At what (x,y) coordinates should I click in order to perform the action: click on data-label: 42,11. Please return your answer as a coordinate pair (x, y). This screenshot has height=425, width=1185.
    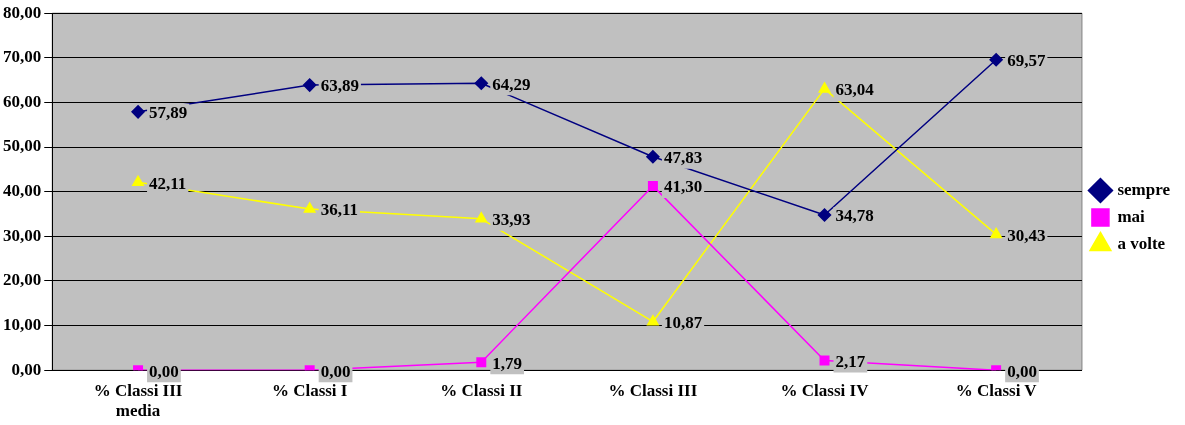
    Looking at the image, I should click on (168, 183).